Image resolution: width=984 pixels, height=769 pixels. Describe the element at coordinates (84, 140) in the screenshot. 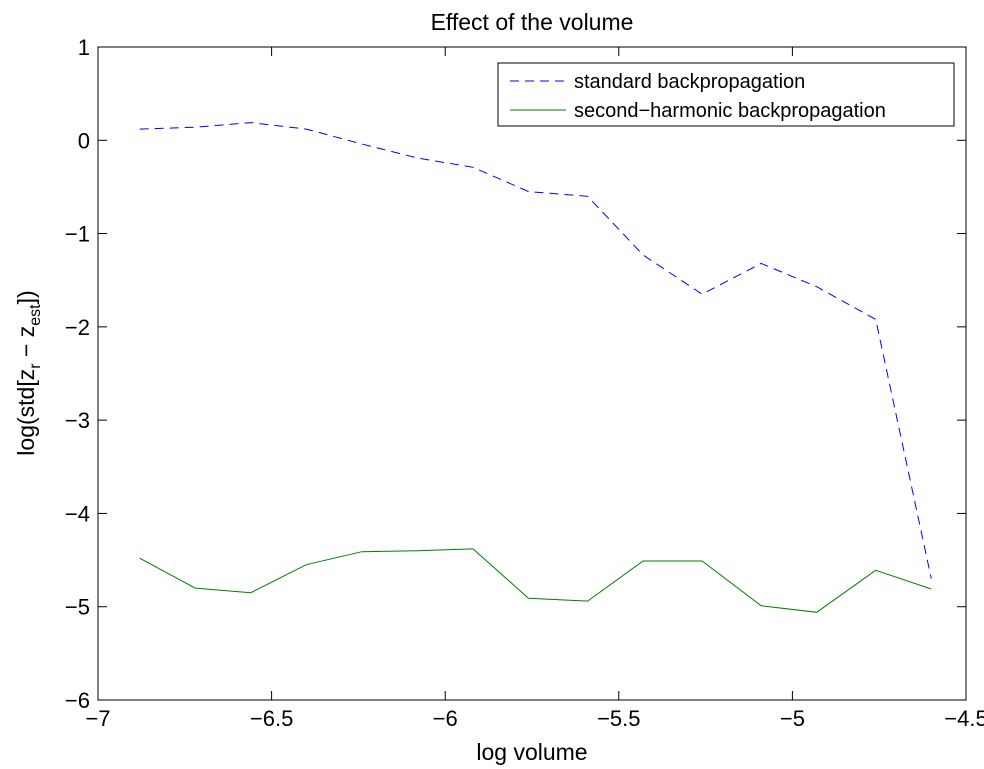

I see `y-tick-label: 0` at that location.